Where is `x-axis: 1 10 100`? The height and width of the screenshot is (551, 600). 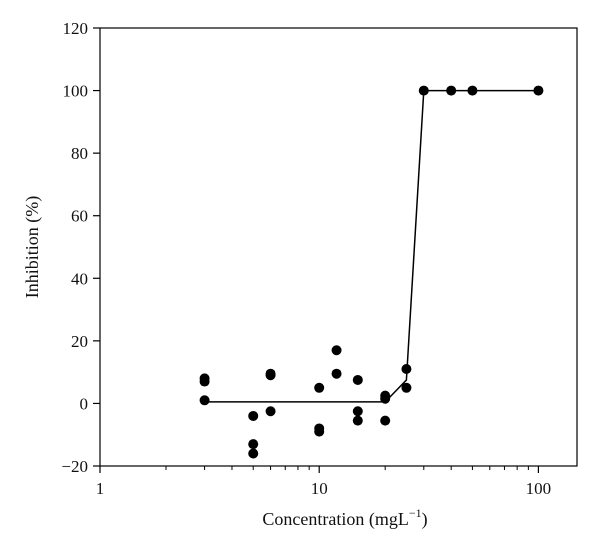
x-axis: 1 10 100 is located at coordinates (323, 482).